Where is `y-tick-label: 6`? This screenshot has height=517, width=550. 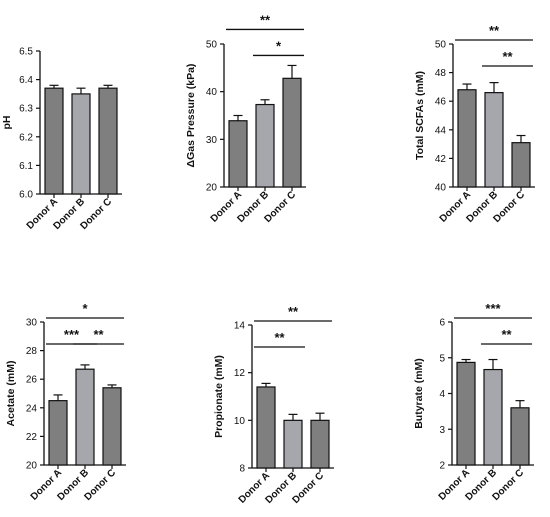 y-tick-label: 6 is located at coordinates (442, 323).